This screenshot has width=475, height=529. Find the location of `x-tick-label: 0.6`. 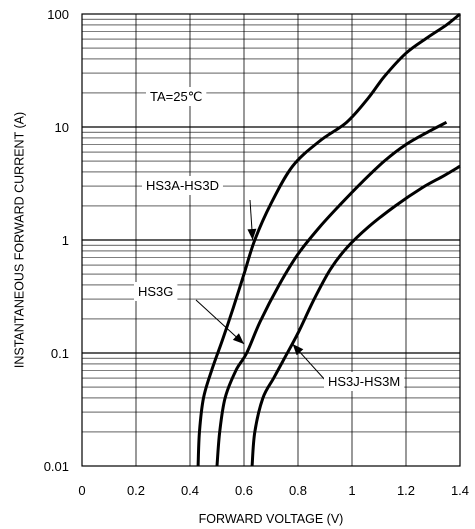

x-tick-label: 0.6 is located at coordinates (244, 490).